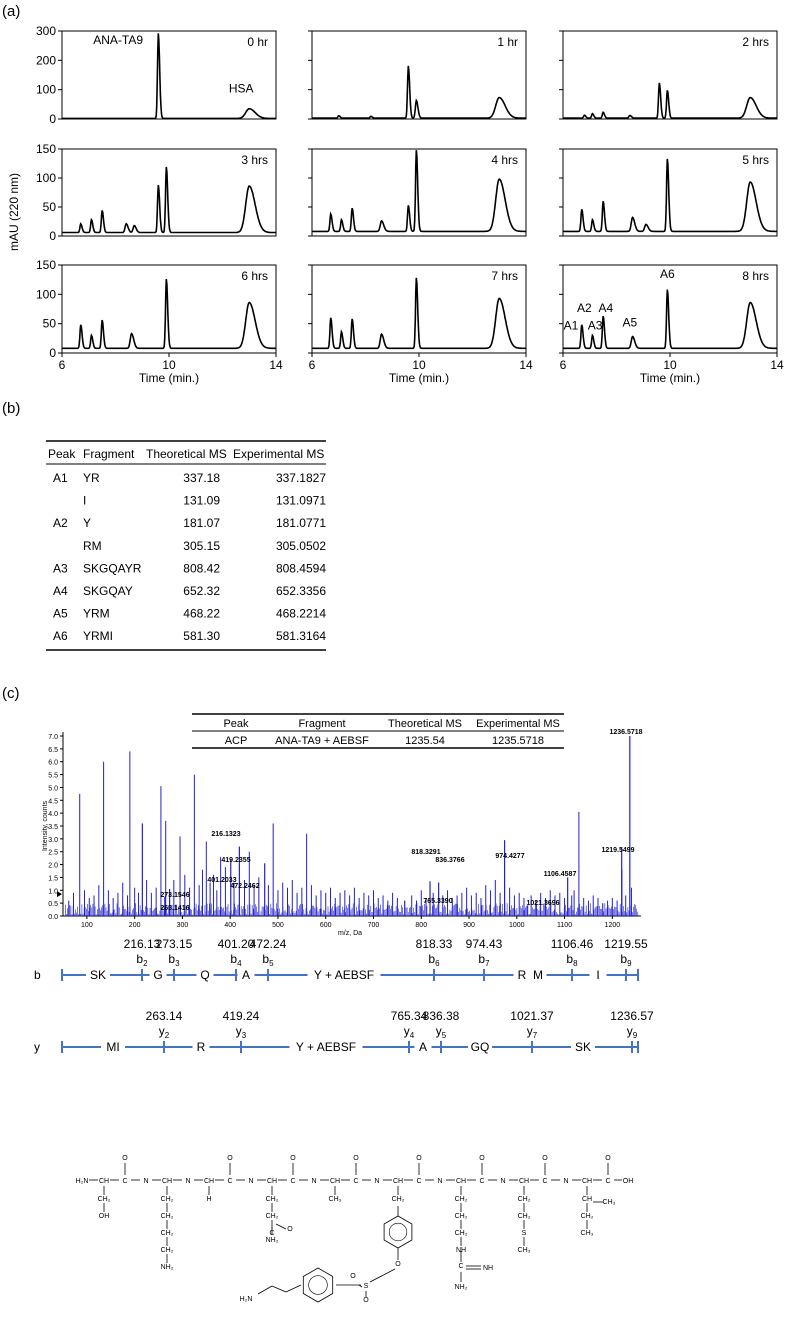 This screenshot has width=787, height=1323. Describe the element at coordinates (583, 1047) in the screenshot. I see `y-segment-label: SK` at that location.